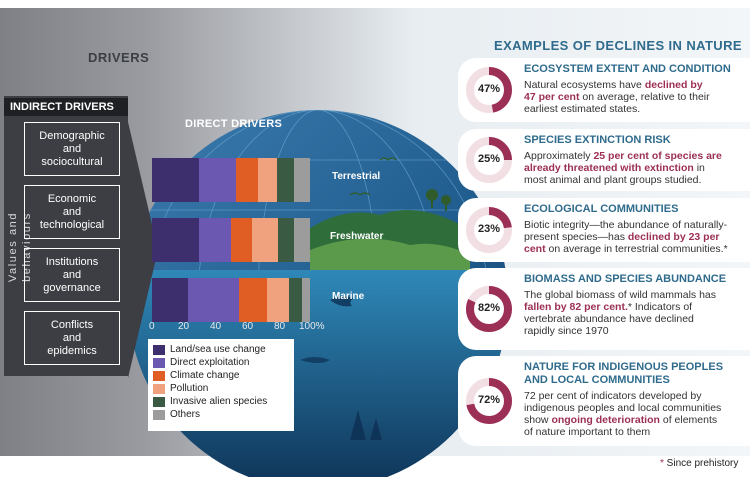 Image resolution: width=750 pixels, height=477 pixels. I want to click on body-text: 72 per cent of indicators developed by, so click(613, 396).